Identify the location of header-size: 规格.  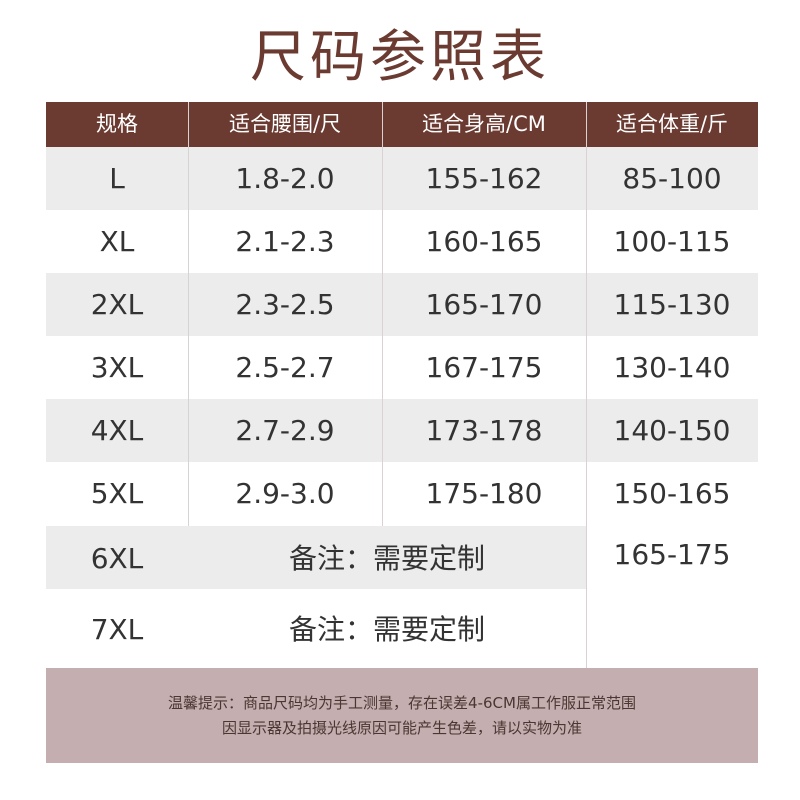
(117, 124).